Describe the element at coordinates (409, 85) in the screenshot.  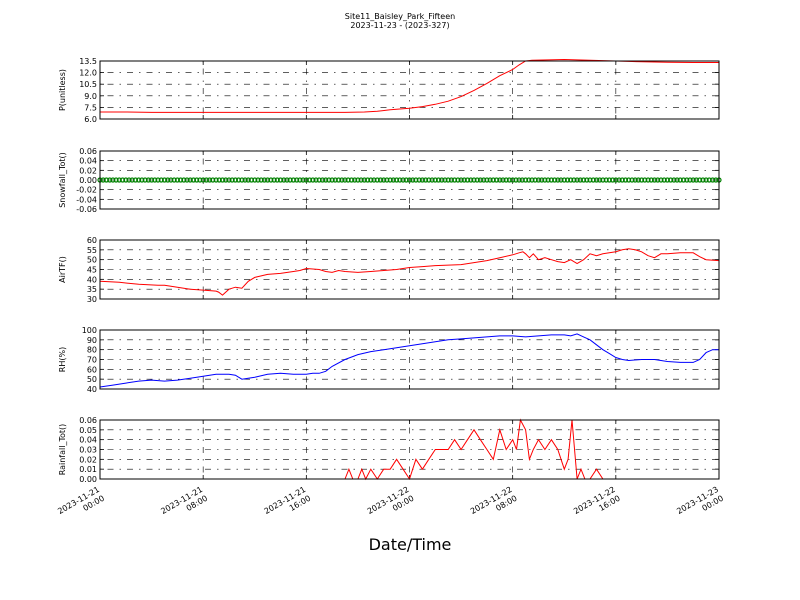
I see `series-1-line` at that location.